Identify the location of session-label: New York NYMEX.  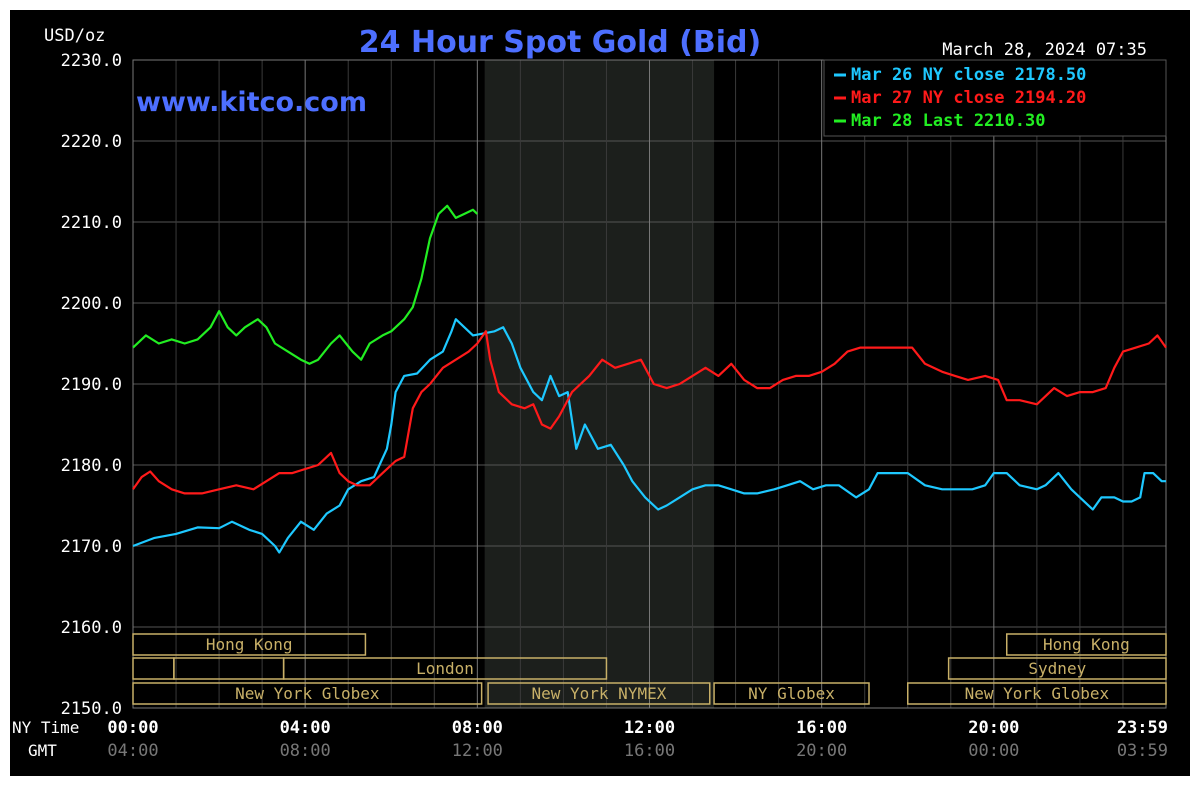
(598, 693).